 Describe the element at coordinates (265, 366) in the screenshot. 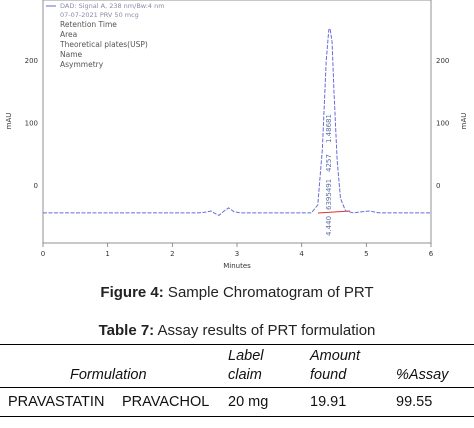

I see `header-label-claim: Label claim` at that location.